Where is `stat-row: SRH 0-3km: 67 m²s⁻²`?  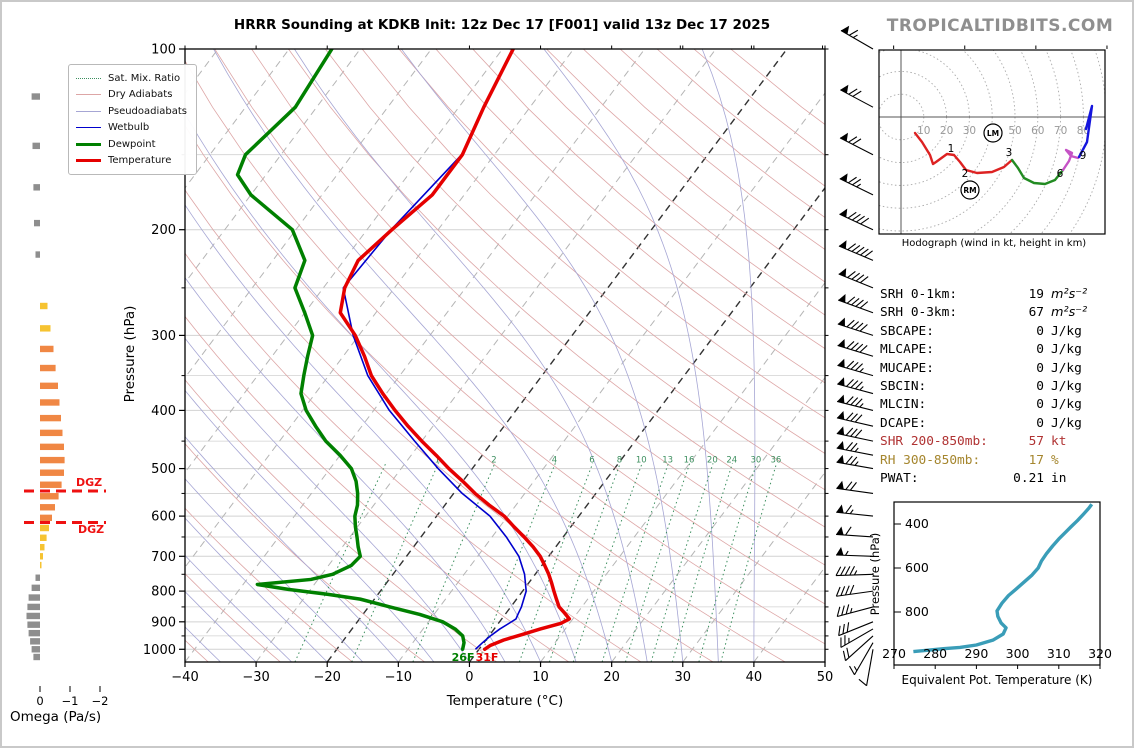
stat-row: SRH 0-3km: 67 m²s⁻² is located at coordinates (1005, 313).